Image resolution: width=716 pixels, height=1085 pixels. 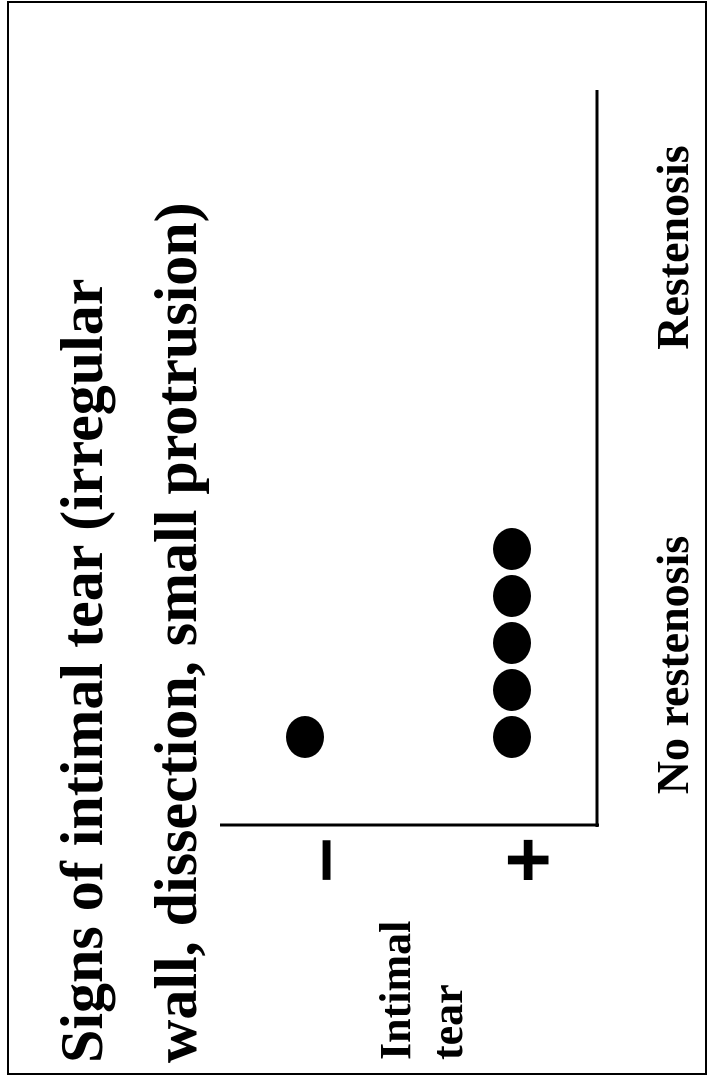 What do you see at coordinates (672, 665) in the screenshot?
I see `x-tick-label: No restenosis` at bounding box center [672, 665].